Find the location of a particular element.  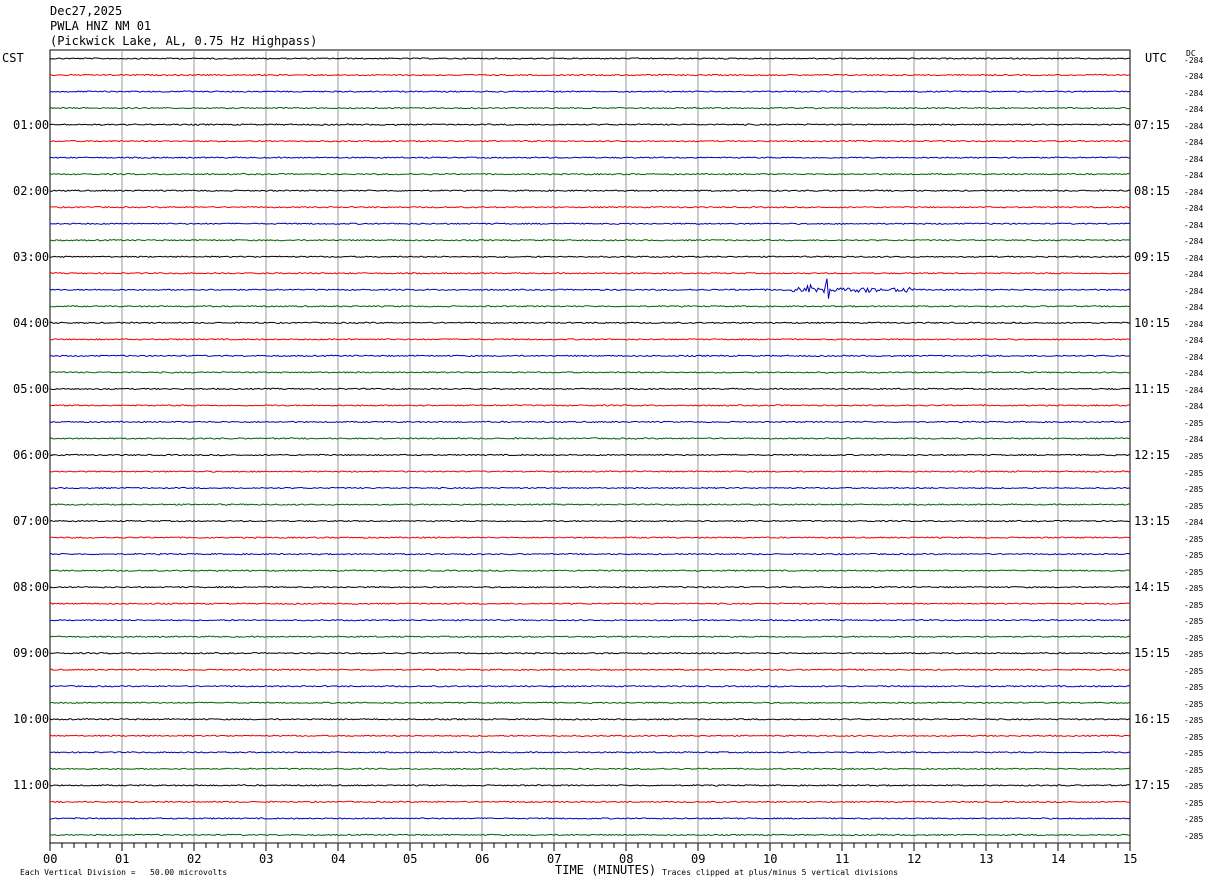

left-hour-label: 07:00 is located at coordinates (31, 521).